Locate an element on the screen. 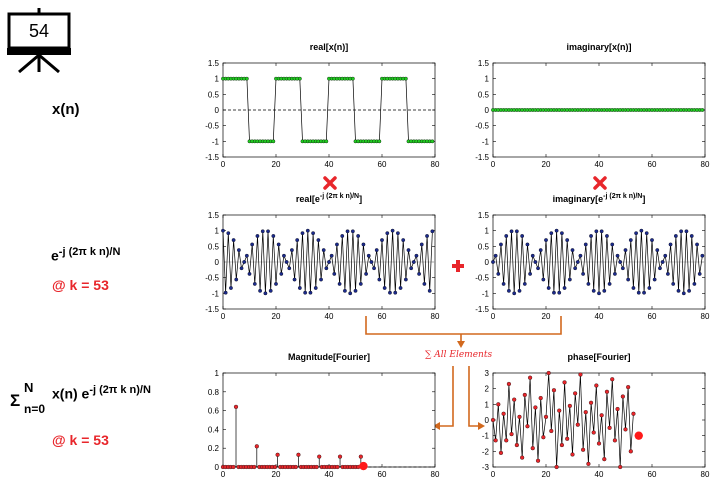  y-tick-label: 3 is located at coordinates (487, 373).